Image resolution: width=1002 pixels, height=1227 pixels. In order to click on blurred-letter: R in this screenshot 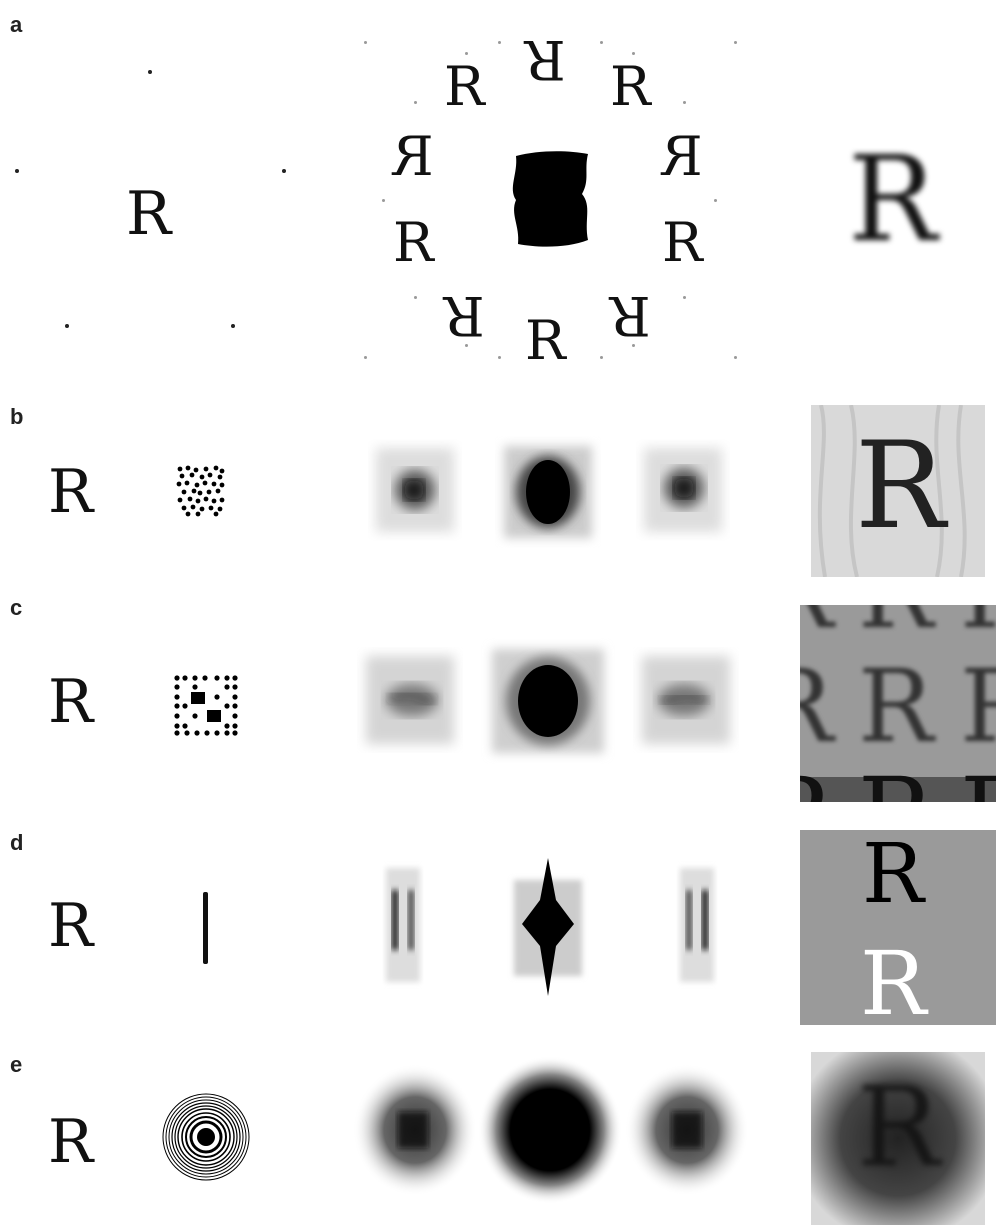, I will do `click(892, 199)`.